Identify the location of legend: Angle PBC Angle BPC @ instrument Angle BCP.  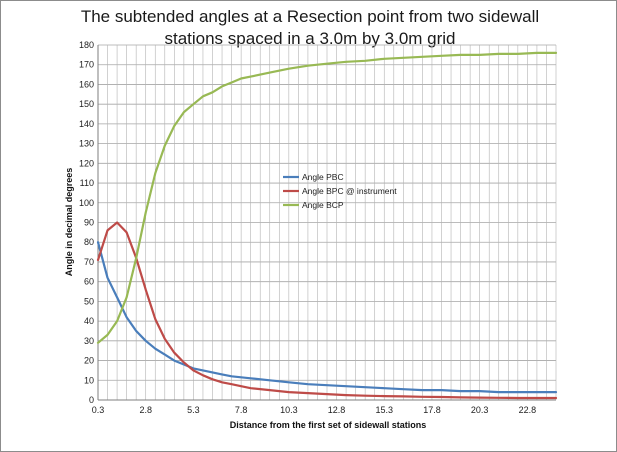
(340, 191).